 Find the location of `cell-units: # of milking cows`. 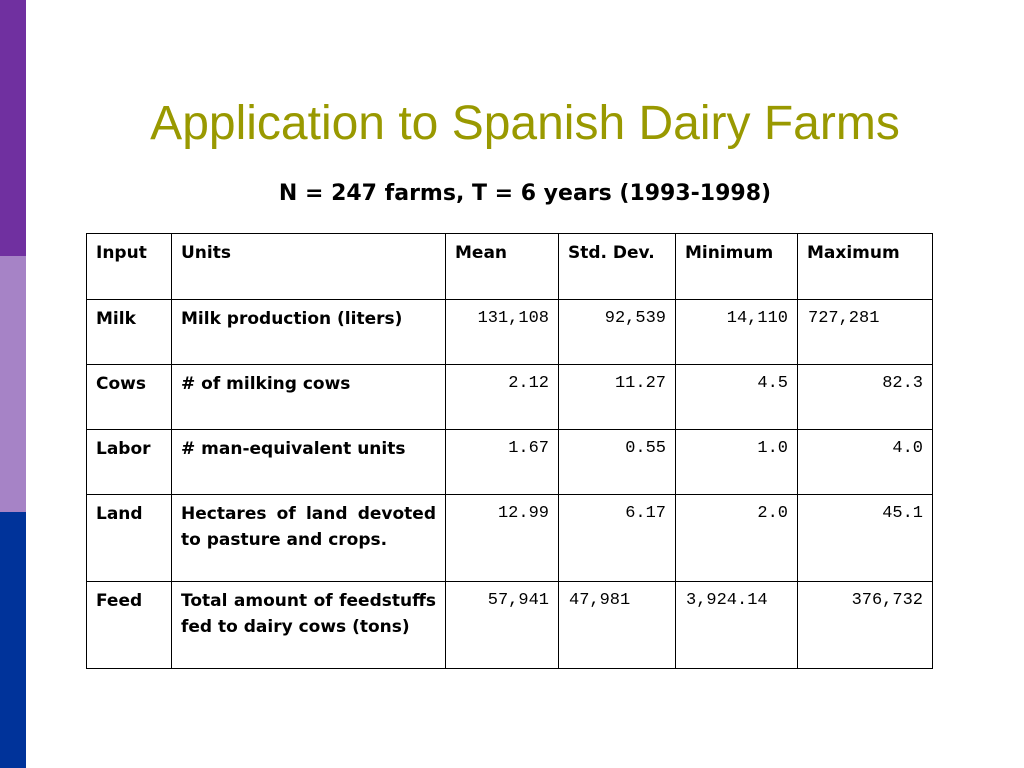

cell-units: # of milking cows is located at coordinates (308, 397).